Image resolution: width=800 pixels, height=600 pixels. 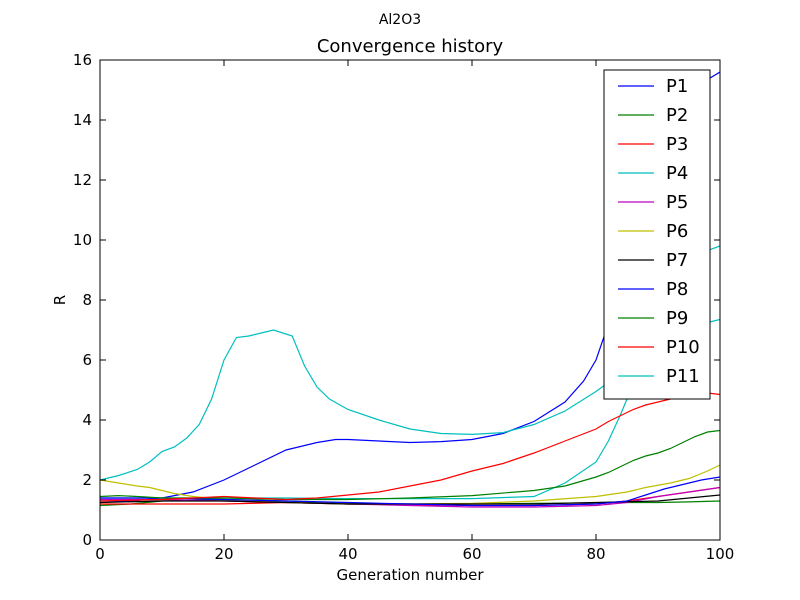 I want to click on legend: P1 P2 P3 P4 P5 P6 P7 P8 P9 P10 P11, so click(x=657, y=234).